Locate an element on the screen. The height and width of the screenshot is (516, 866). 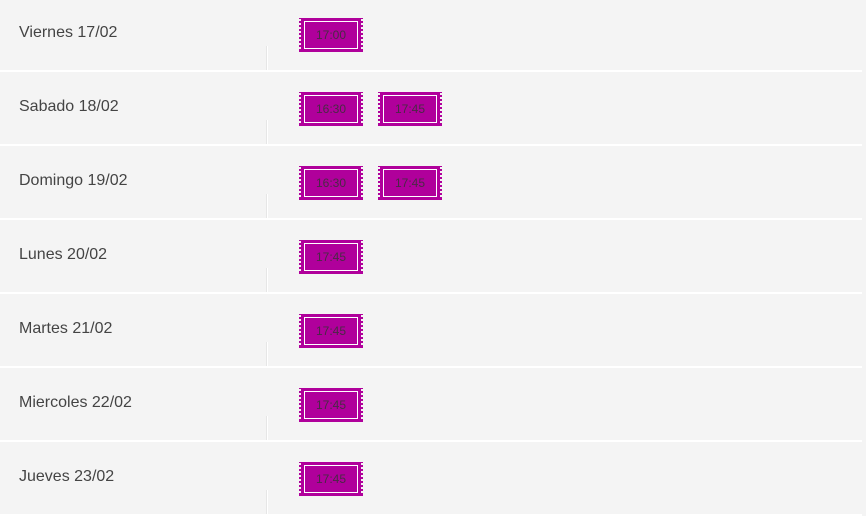
day-label: Lunes 20/02 is located at coordinates (63, 254).